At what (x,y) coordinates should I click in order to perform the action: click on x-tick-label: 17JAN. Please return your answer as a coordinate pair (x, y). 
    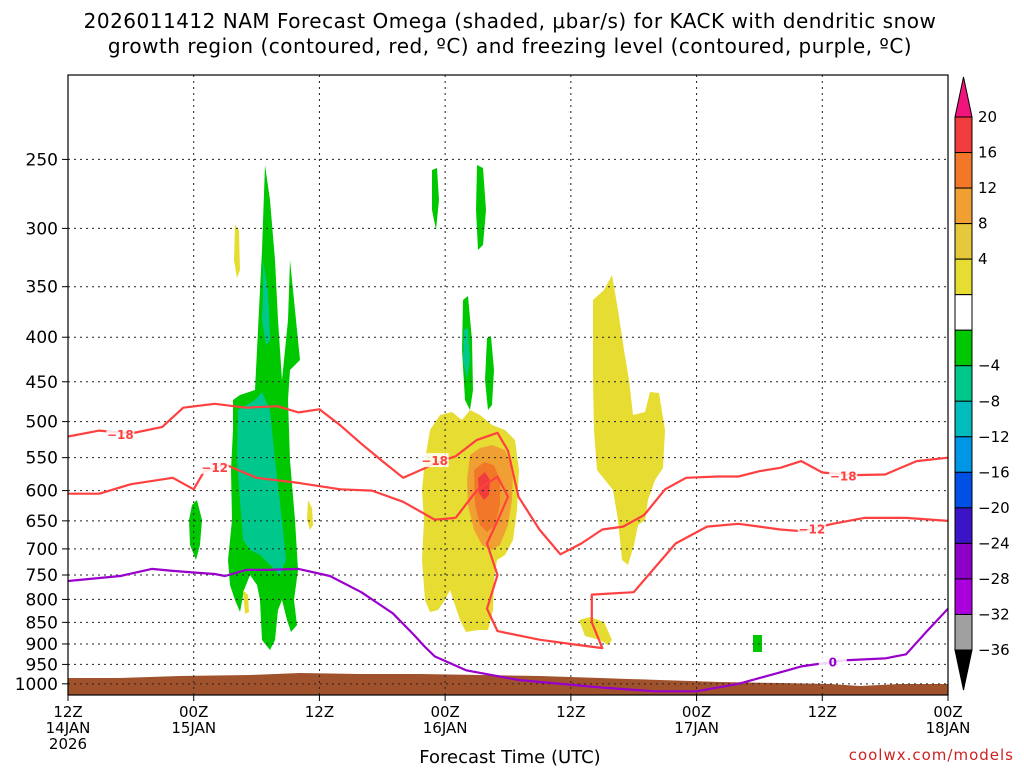
    Looking at the image, I should click on (696, 728).